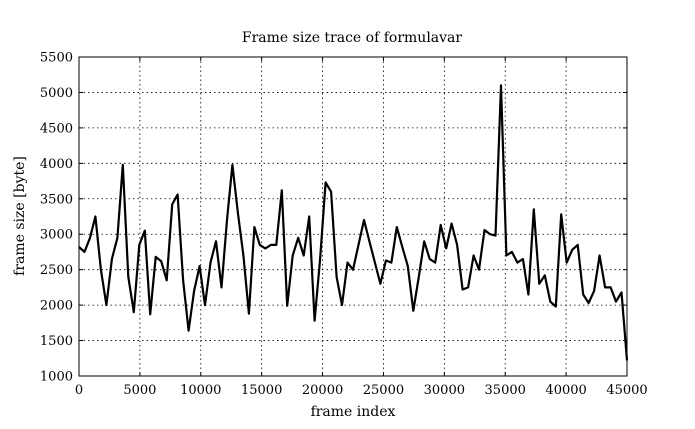  I want to click on x-tick-label: 40000, so click(565, 390).